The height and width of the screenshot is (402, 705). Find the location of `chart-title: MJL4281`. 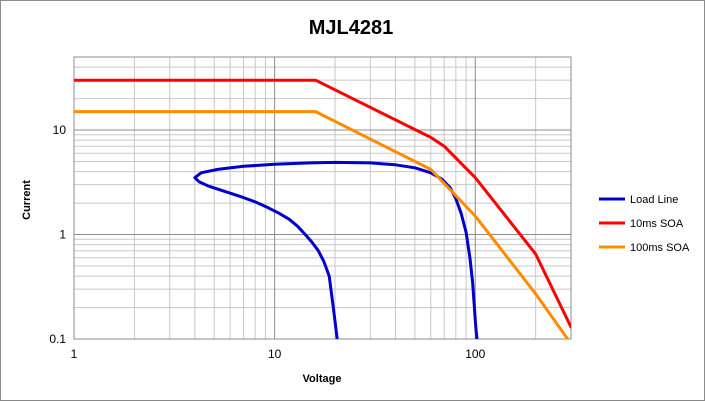

chart-title: MJL4281 is located at coordinates (351, 28).